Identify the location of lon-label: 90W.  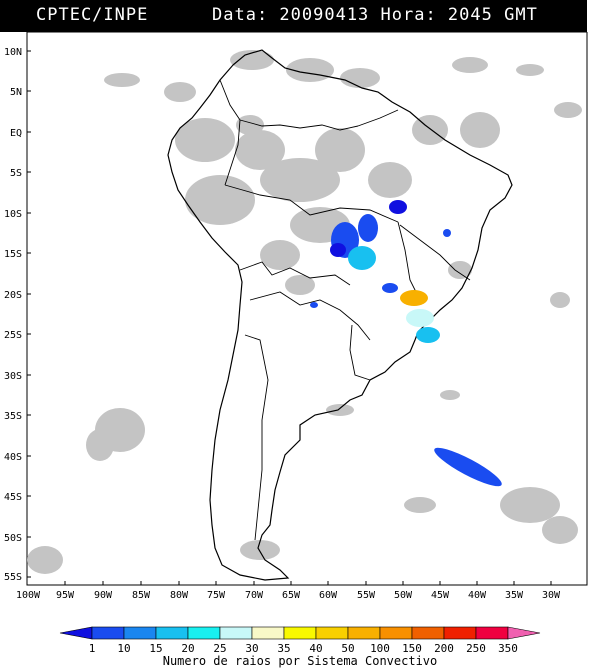
(103, 595).